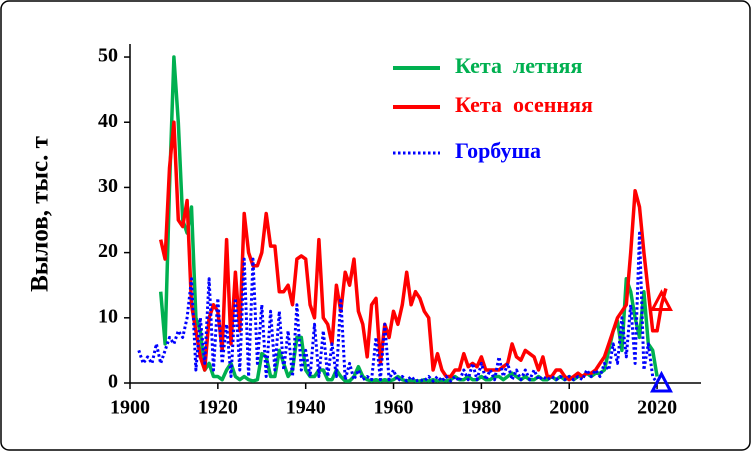 This screenshot has width=752, height=452. What do you see at coordinates (130, 408) in the screenshot?
I see `x-tick-label: 1900` at bounding box center [130, 408].